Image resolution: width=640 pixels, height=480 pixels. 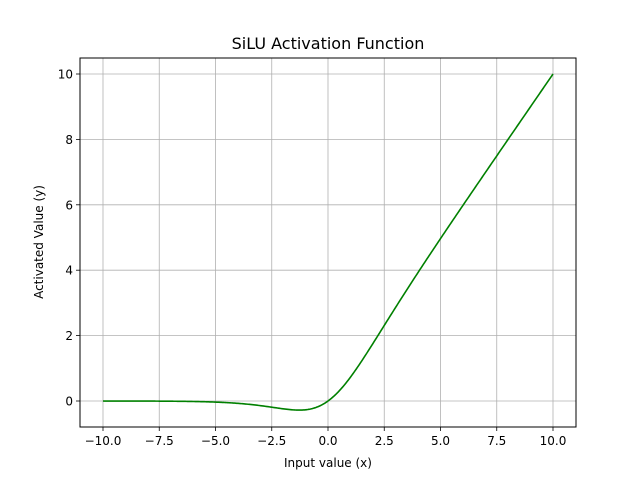 I want to click on x-tick-label: 2.5, so click(x=384, y=441).